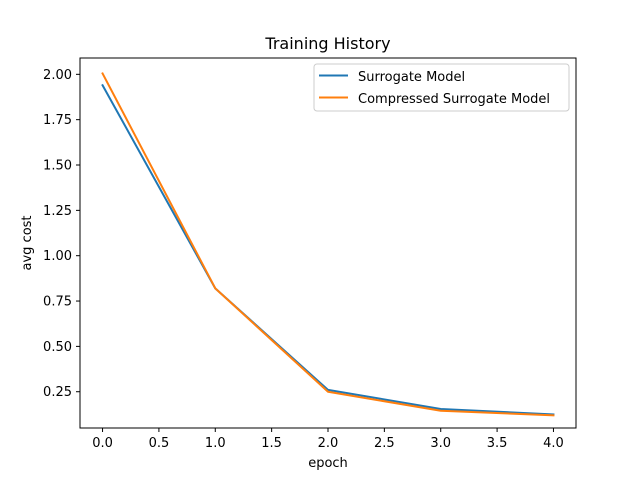  What do you see at coordinates (553, 443) in the screenshot?
I see `x-tick-label: 4.0` at bounding box center [553, 443].